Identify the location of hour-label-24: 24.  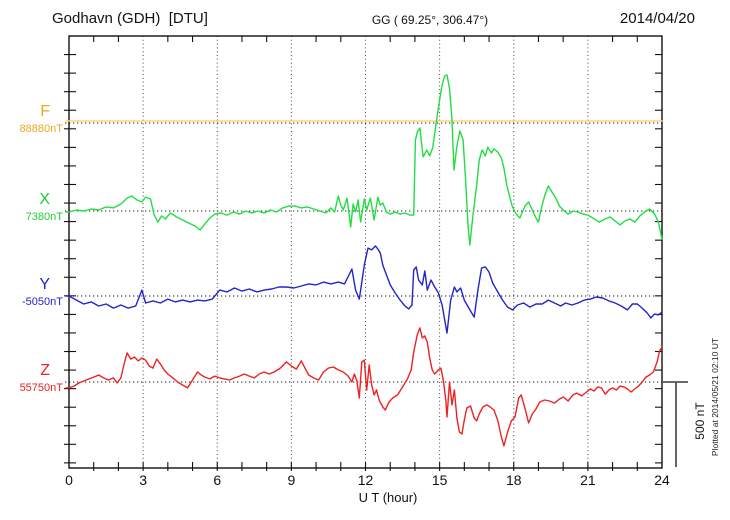
(662, 480).